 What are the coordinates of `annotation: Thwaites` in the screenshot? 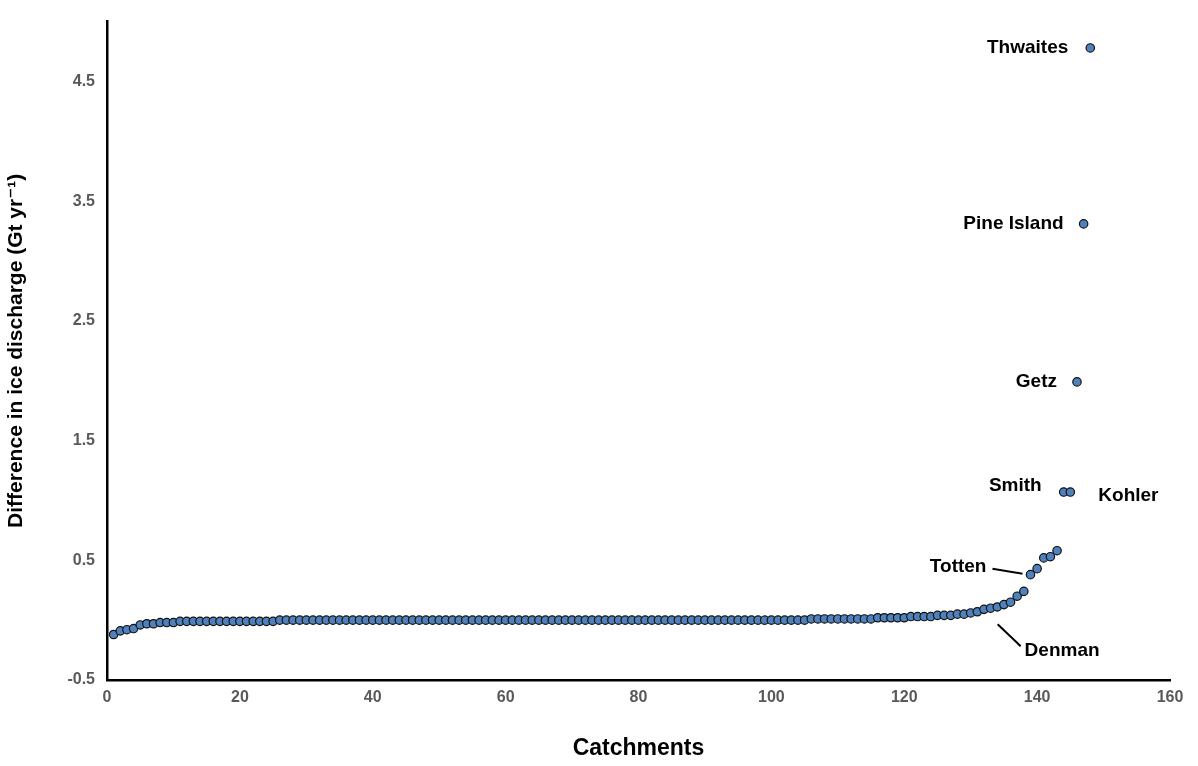 It's located at (1027, 47).